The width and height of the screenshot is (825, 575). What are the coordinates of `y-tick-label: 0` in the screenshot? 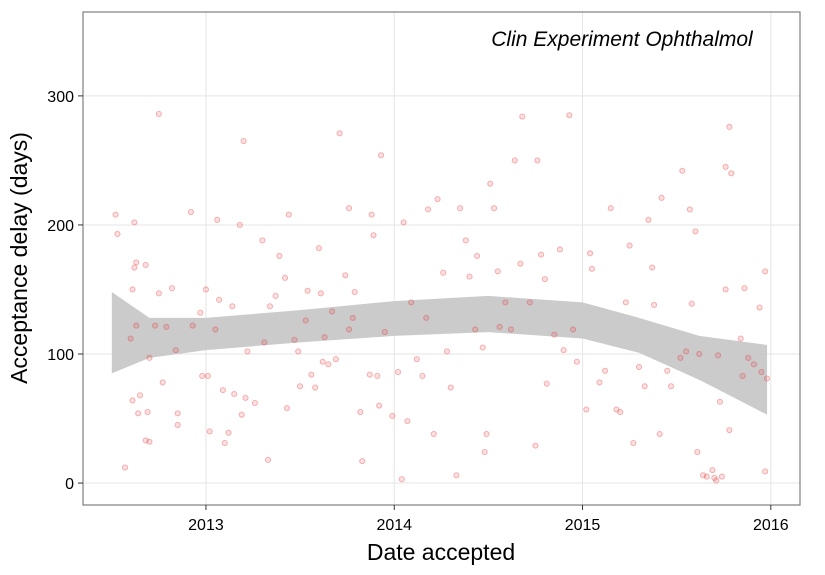 It's located at (69, 484).